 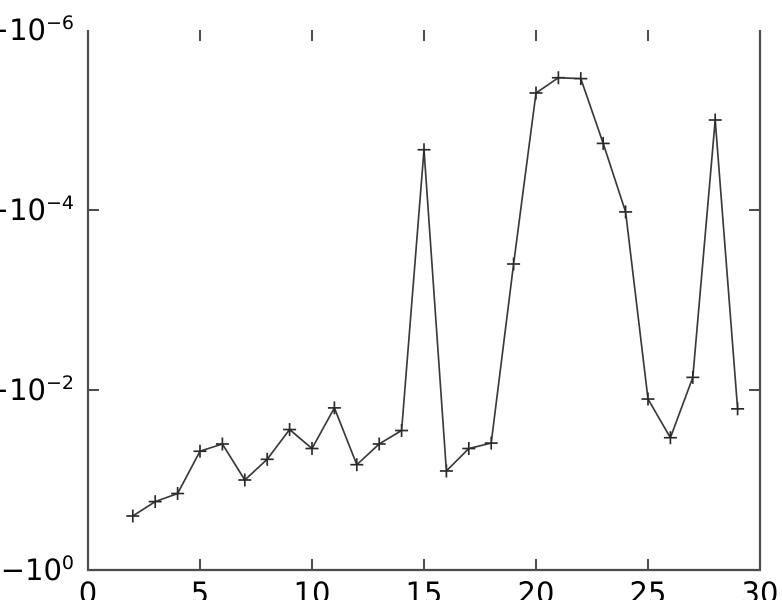 What do you see at coordinates (37, 389) in the screenshot?
I see `y-tick-label: −10−2` at bounding box center [37, 389].